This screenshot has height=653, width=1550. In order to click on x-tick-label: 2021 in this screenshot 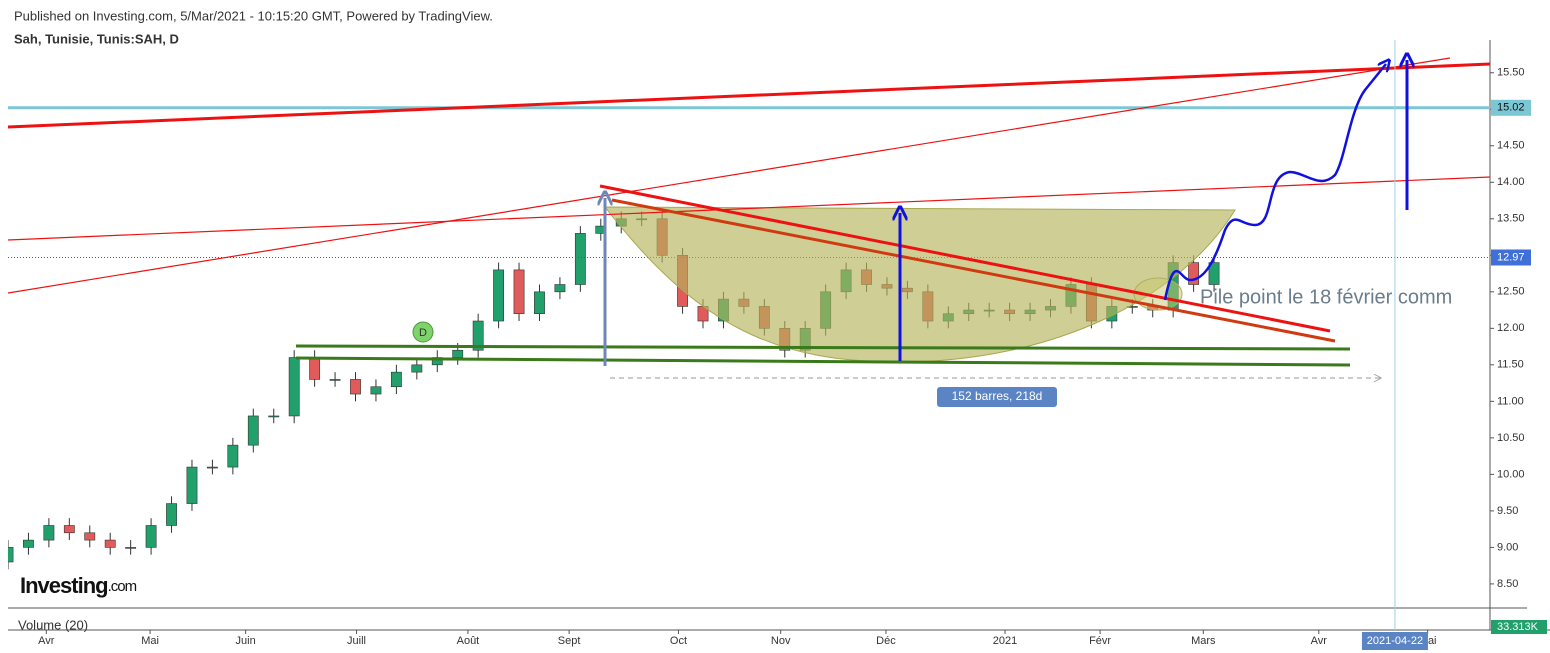, I will do `click(1005, 641)`.